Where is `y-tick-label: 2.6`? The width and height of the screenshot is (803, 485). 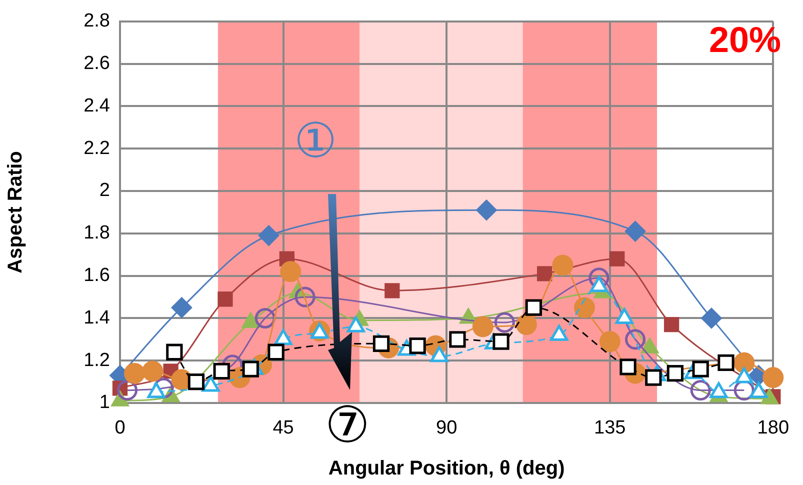
y-tick-label: 2.6 is located at coordinates (97, 63).